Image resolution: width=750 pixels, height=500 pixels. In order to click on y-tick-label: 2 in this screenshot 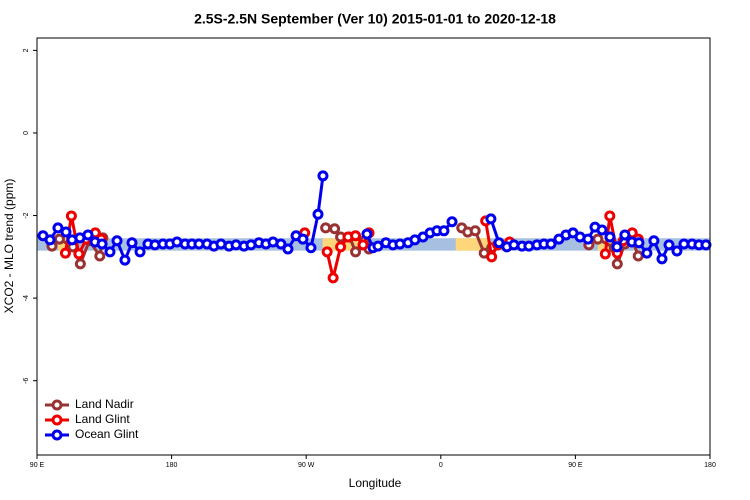, I will do `click(26, 50)`.